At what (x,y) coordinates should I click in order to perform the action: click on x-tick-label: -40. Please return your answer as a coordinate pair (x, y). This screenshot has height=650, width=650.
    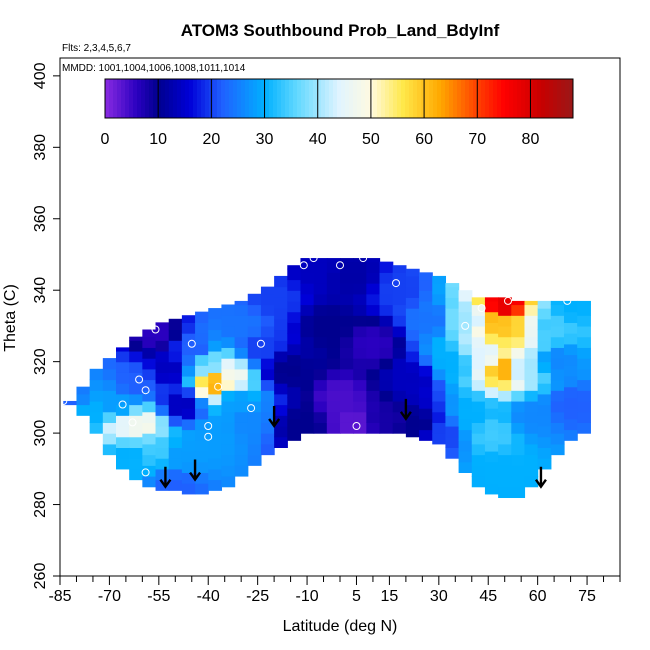
    Looking at the image, I should click on (208, 596).